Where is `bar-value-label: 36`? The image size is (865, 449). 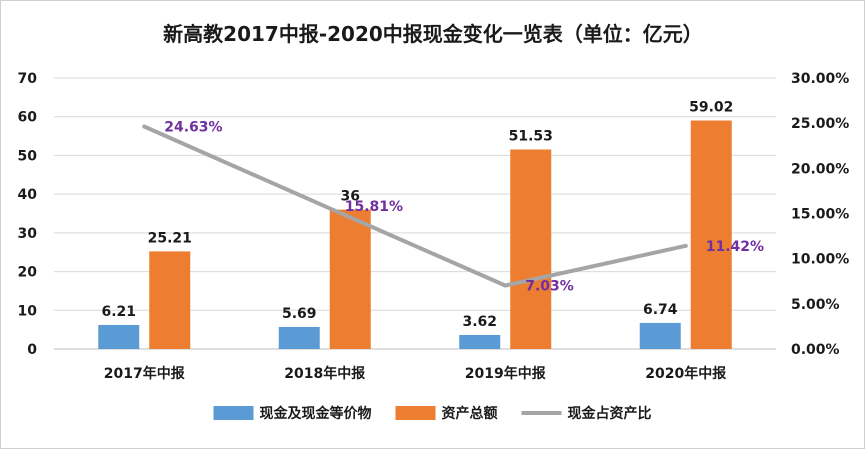
bar-value-label: 36 is located at coordinates (350, 197).